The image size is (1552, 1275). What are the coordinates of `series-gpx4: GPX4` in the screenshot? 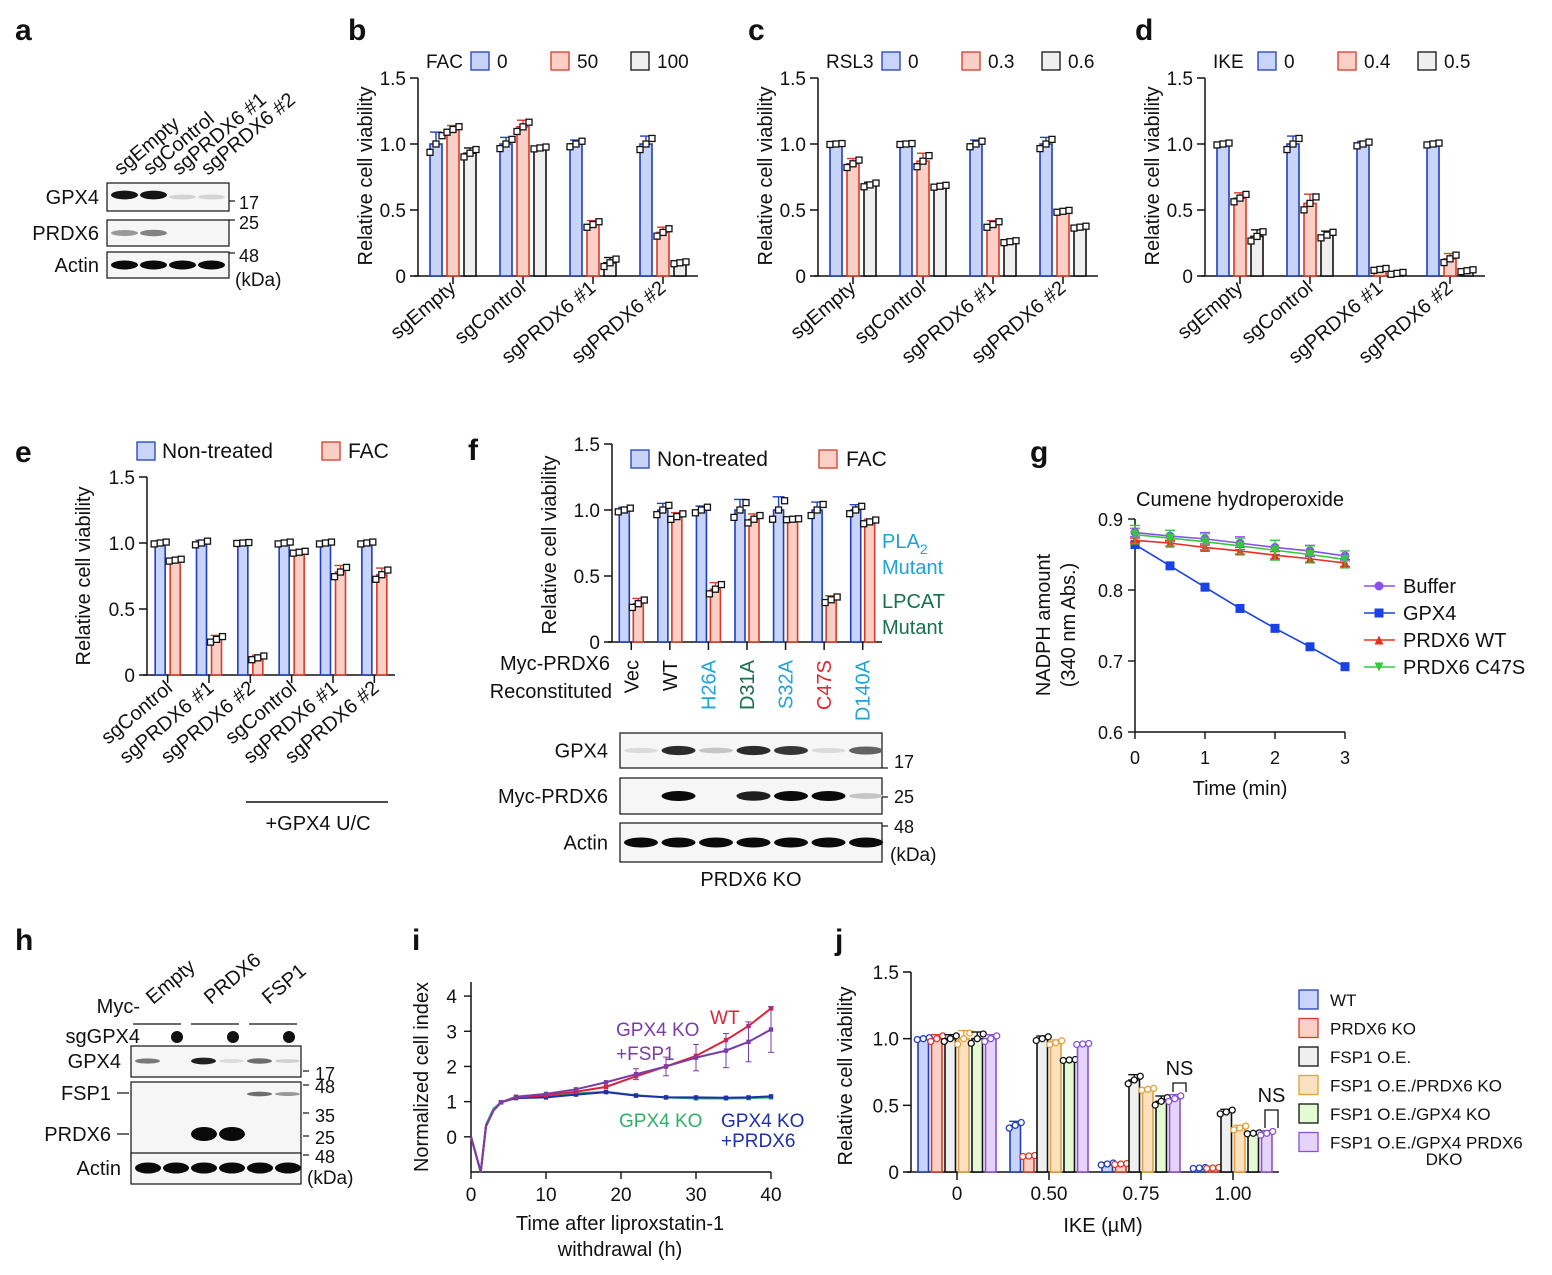 It's located at (1293, 606).